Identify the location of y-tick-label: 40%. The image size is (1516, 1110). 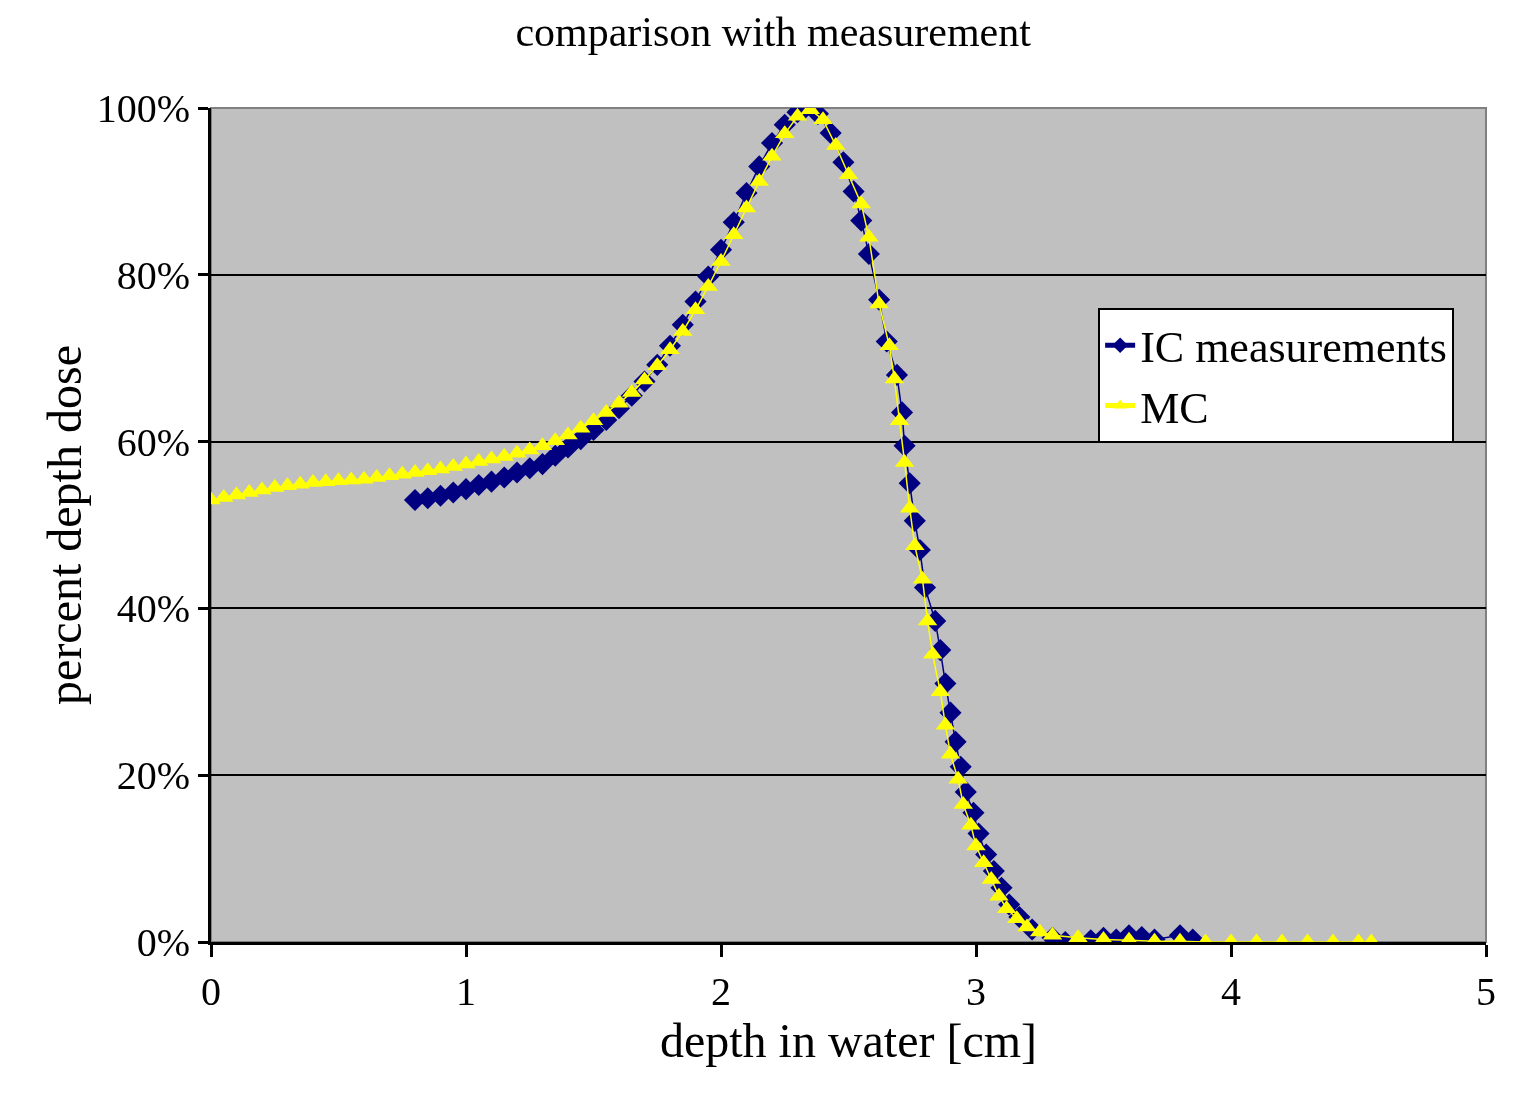
(153, 609).